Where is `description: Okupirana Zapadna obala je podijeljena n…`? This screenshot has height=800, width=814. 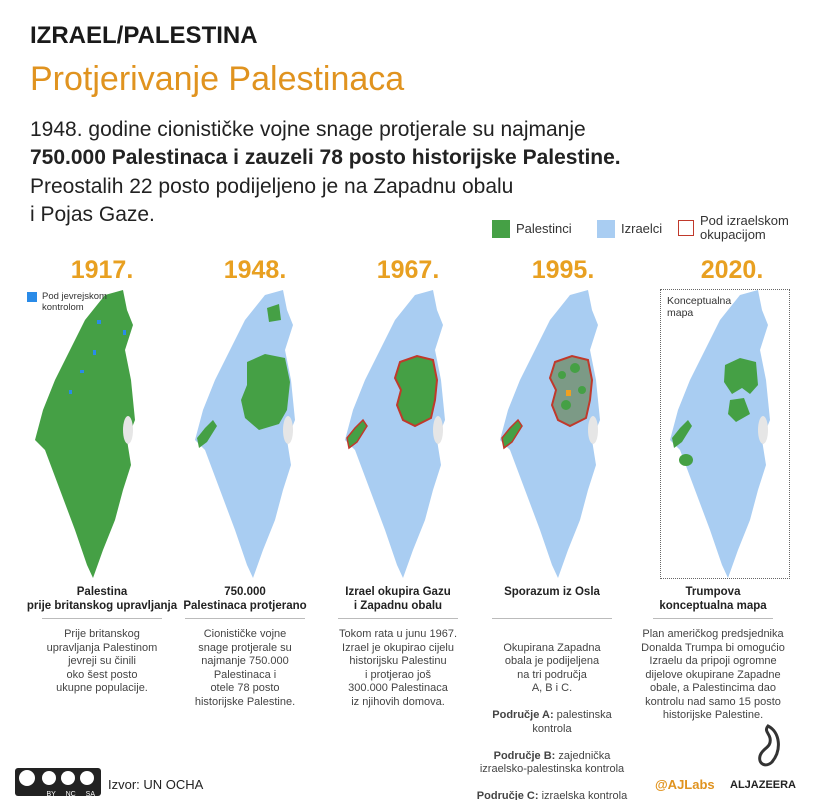
description: Okupirana Zapadna obala je podijeljena n… is located at coordinates (552, 714).